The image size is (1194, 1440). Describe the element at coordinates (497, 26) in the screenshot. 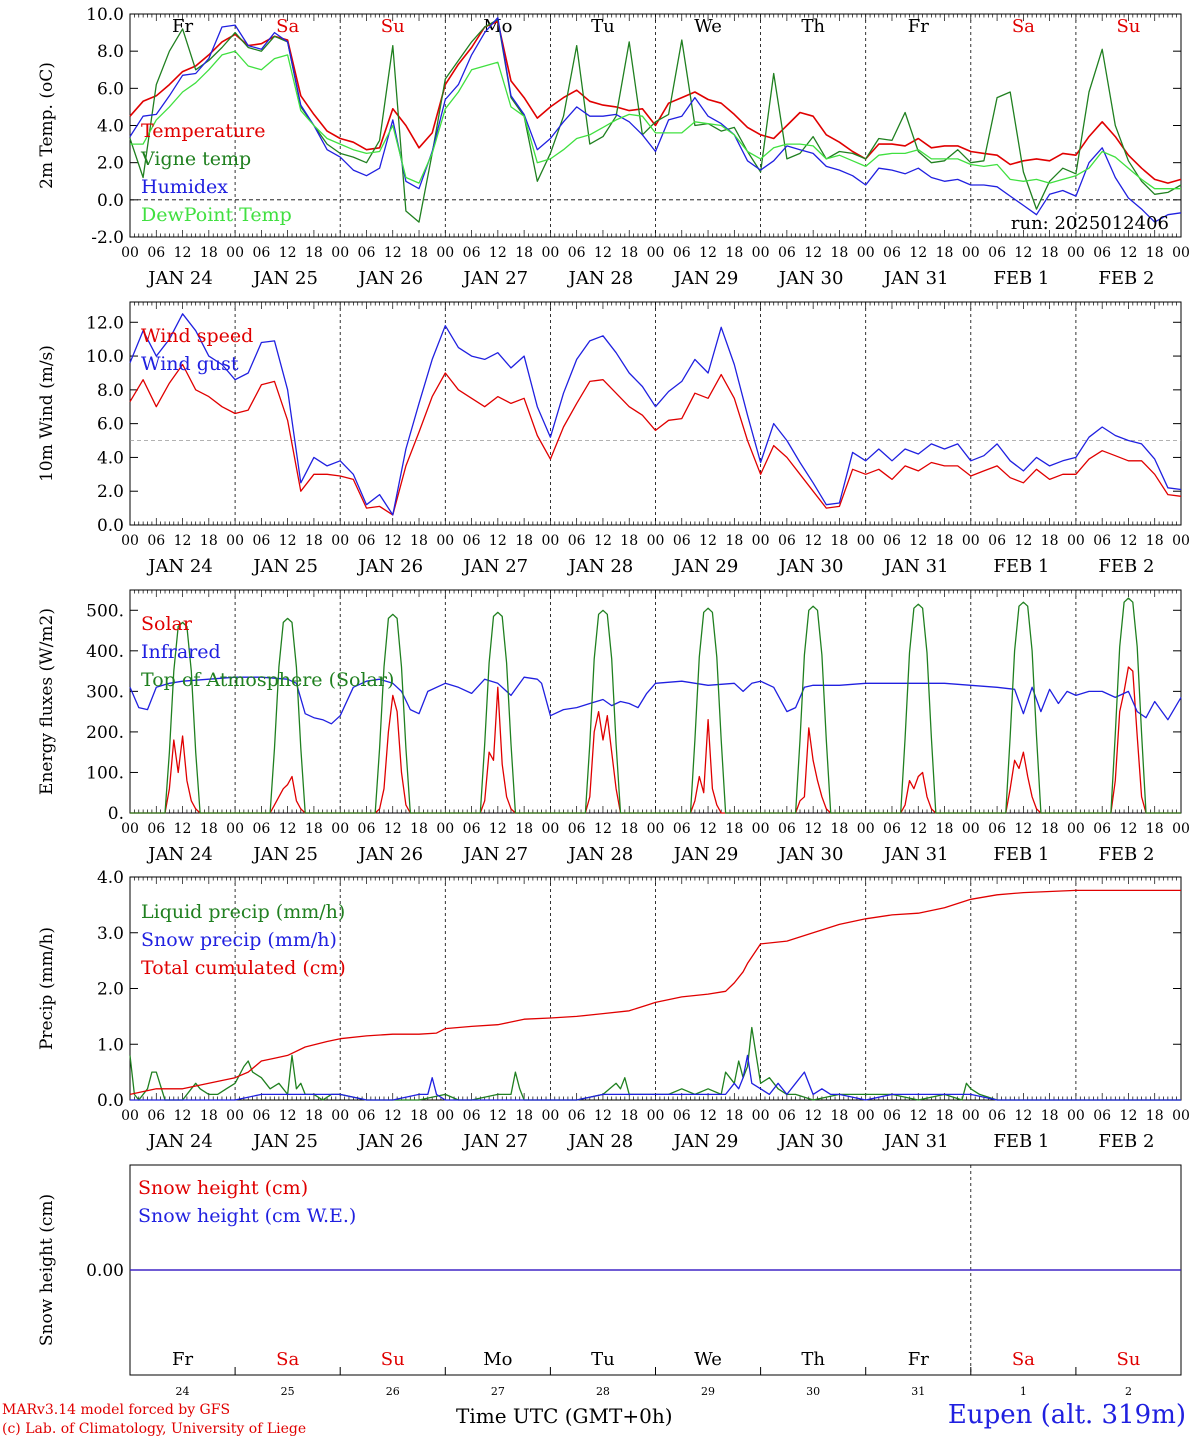

I see `day-name-label: Mo` at that location.